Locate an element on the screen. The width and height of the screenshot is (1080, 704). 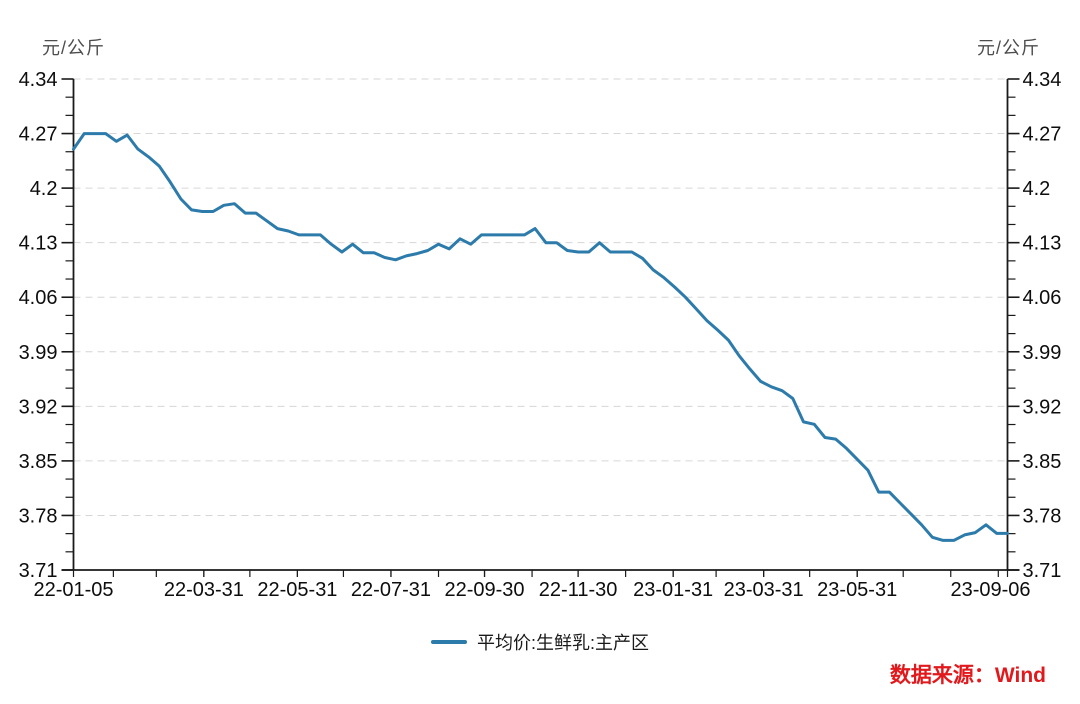
y-tick-label-right: 3.92 is located at coordinates (1042, 407).